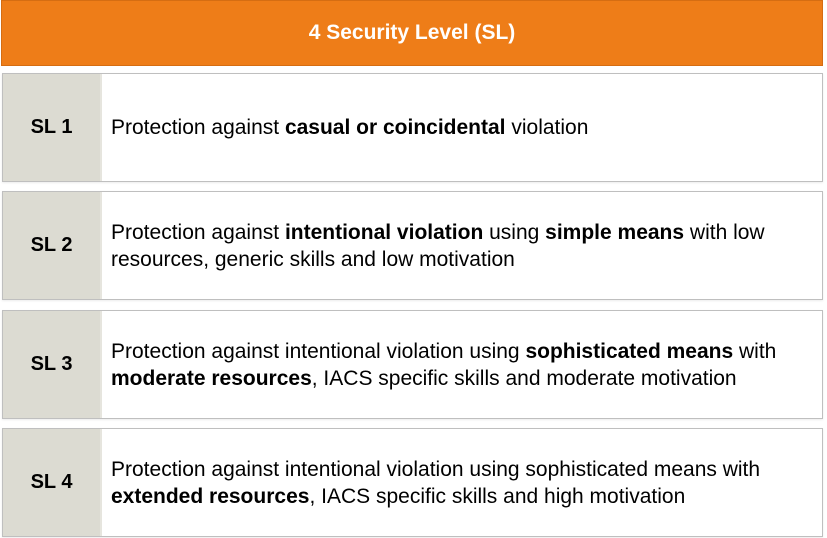 The image size is (827, 538). I want to click on description-emphasis: intentional violation, so click(384, 232).